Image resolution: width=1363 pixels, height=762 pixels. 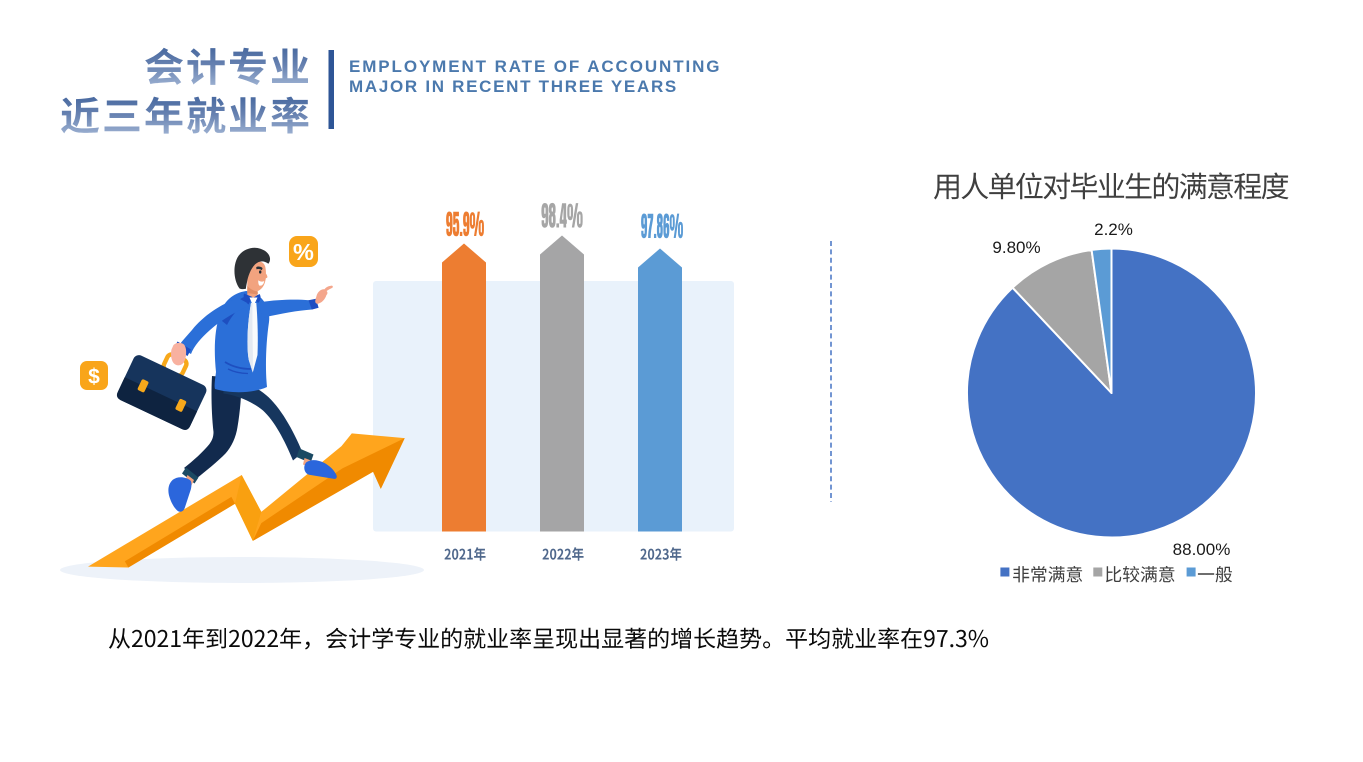 What do you see at coordinates (1202, 549) in the screenshot?
I see `svg-text: 88.00%` at bounding box center [1202, 549].